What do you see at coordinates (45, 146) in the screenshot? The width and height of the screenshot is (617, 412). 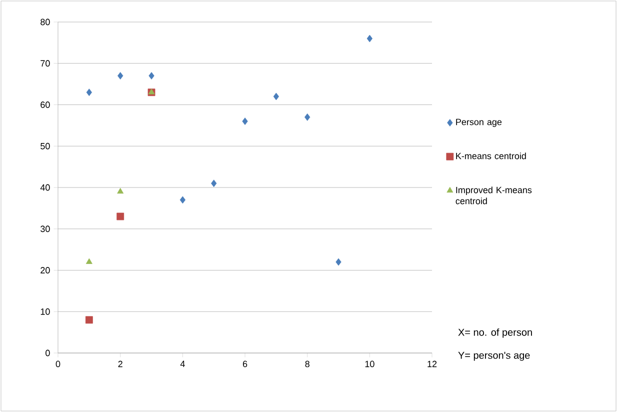 I see `y-tick-label: 50` at bounding box center [45, 146].